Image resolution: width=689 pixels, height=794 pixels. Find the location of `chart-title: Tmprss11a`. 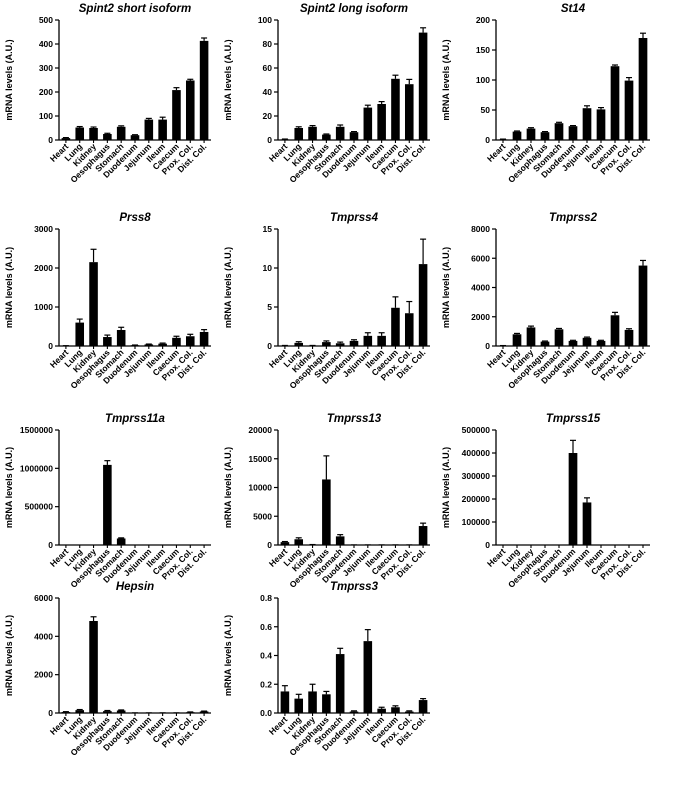

chart-title: Tmprss11a is located at coordinates (135, 419).